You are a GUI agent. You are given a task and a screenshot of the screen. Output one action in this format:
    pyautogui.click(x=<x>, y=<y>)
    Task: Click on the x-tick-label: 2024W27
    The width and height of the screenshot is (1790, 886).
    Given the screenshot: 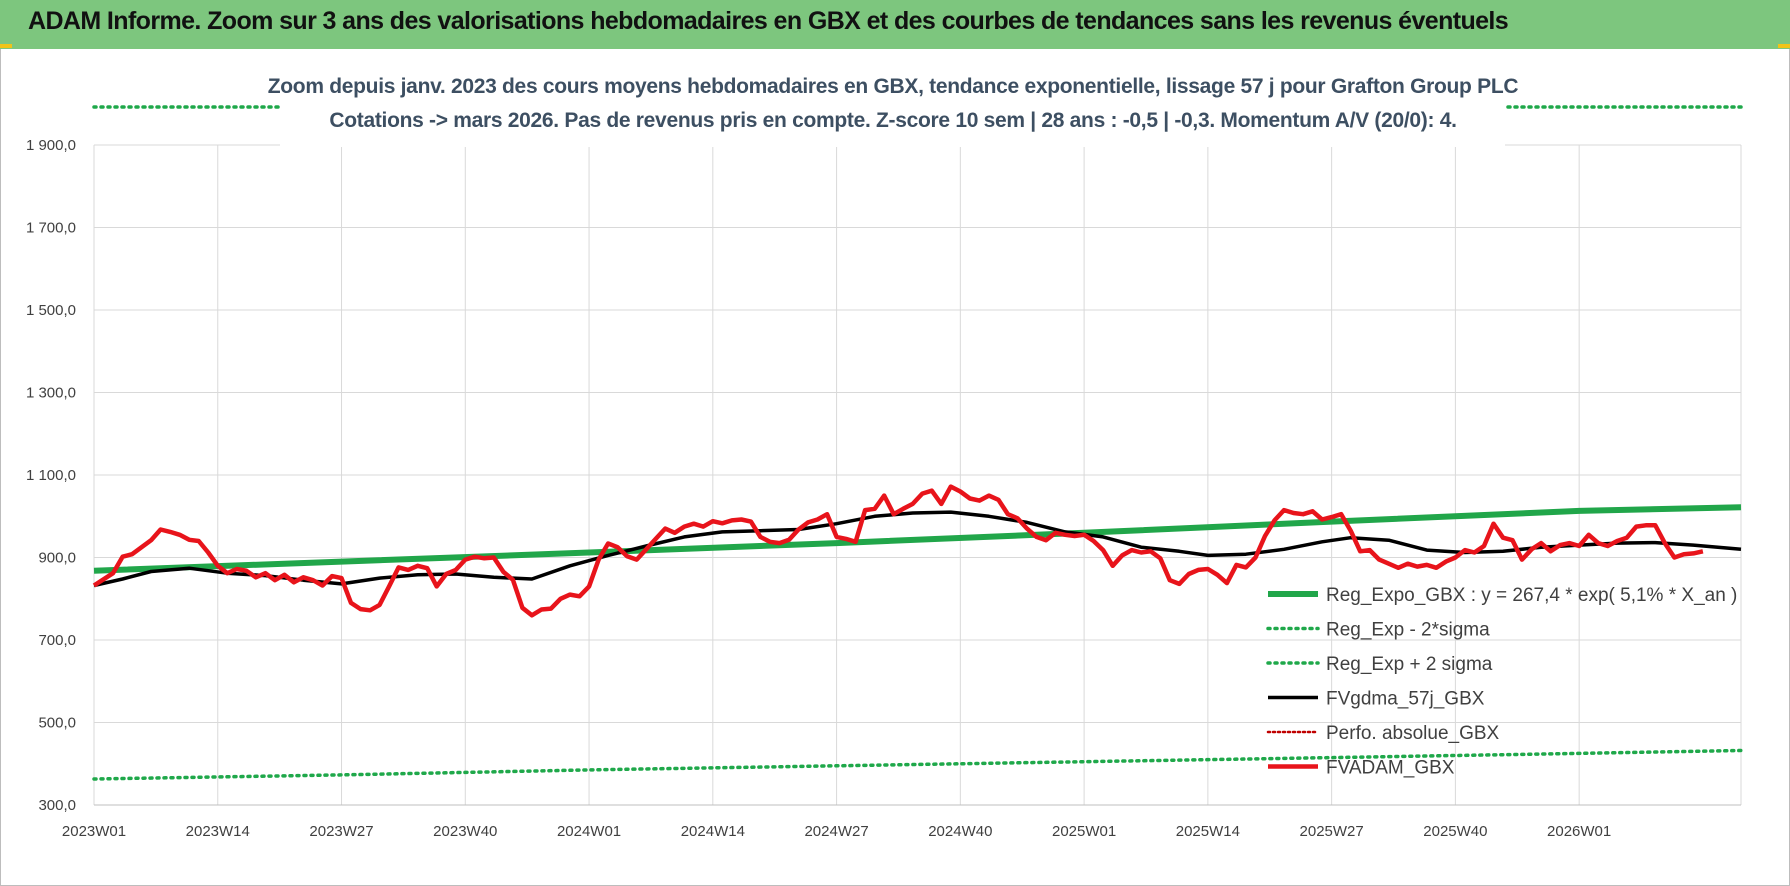 What is the action you would take?
    pyautogui.click(x=836, y=831)
    